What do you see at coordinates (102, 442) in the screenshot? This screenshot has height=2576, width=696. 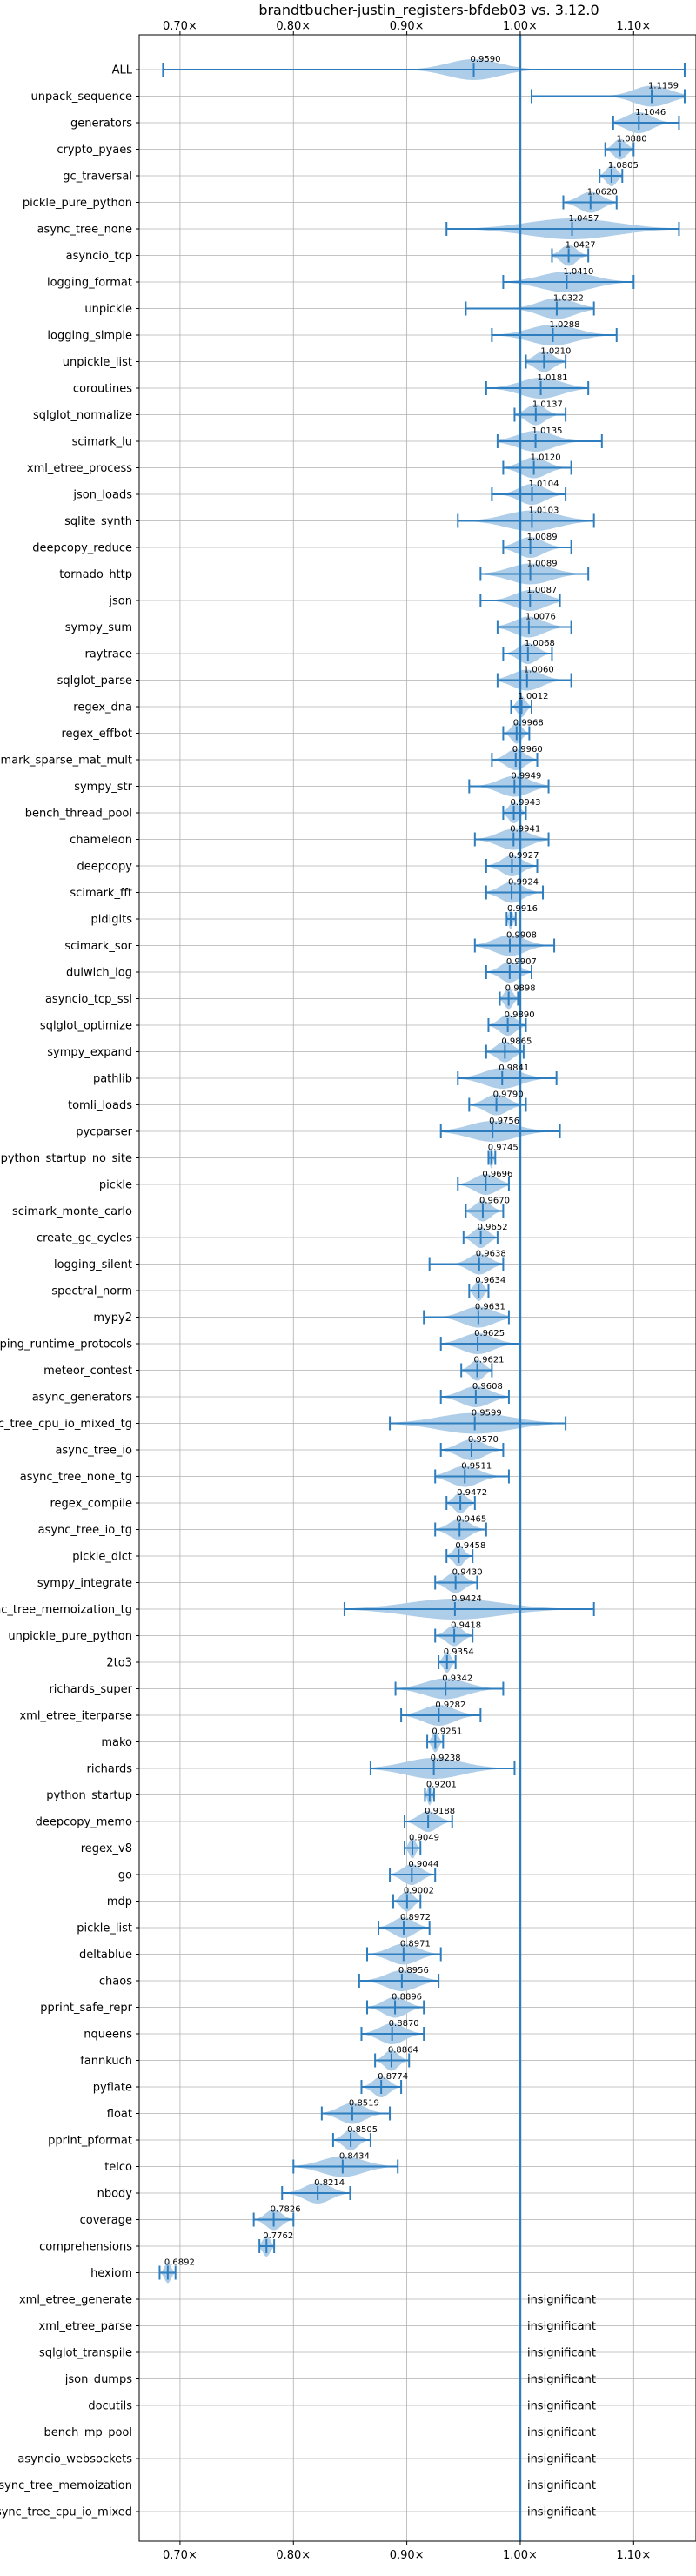 I see `benchmark-label: scimark_lu` at bounding box center [102, 442].